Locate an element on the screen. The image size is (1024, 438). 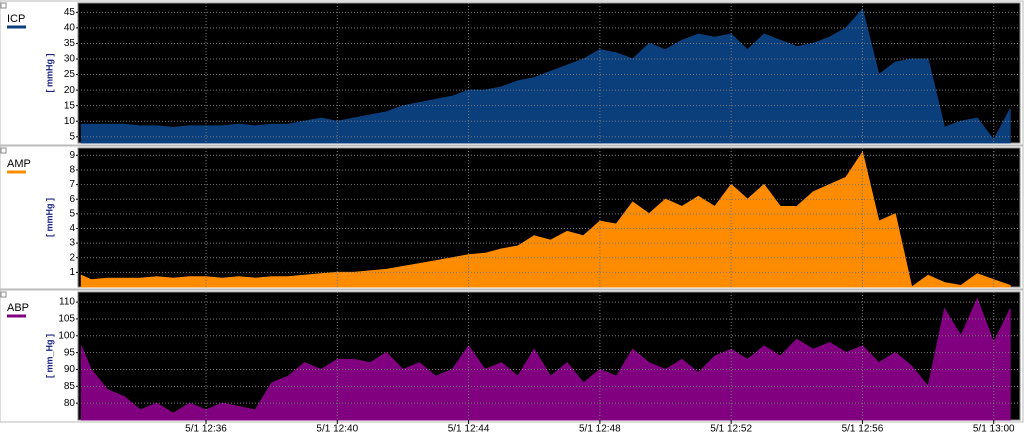
x-tick-label: 5/1 12:56 is located at coordinates (863, 429).